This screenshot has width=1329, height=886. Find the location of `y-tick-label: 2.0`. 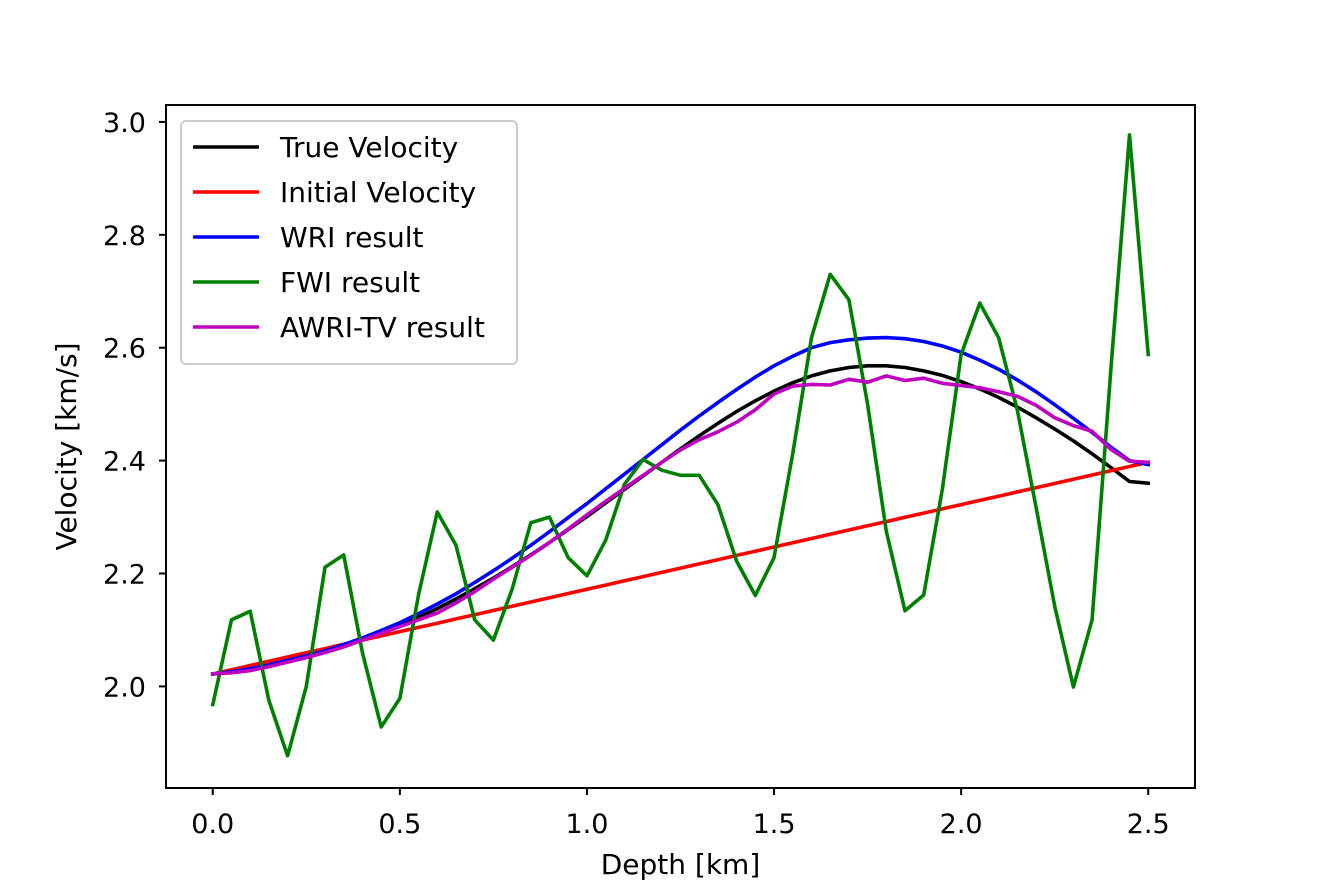

y-tick-label: 2.0 is located at coordinates (124, 687).